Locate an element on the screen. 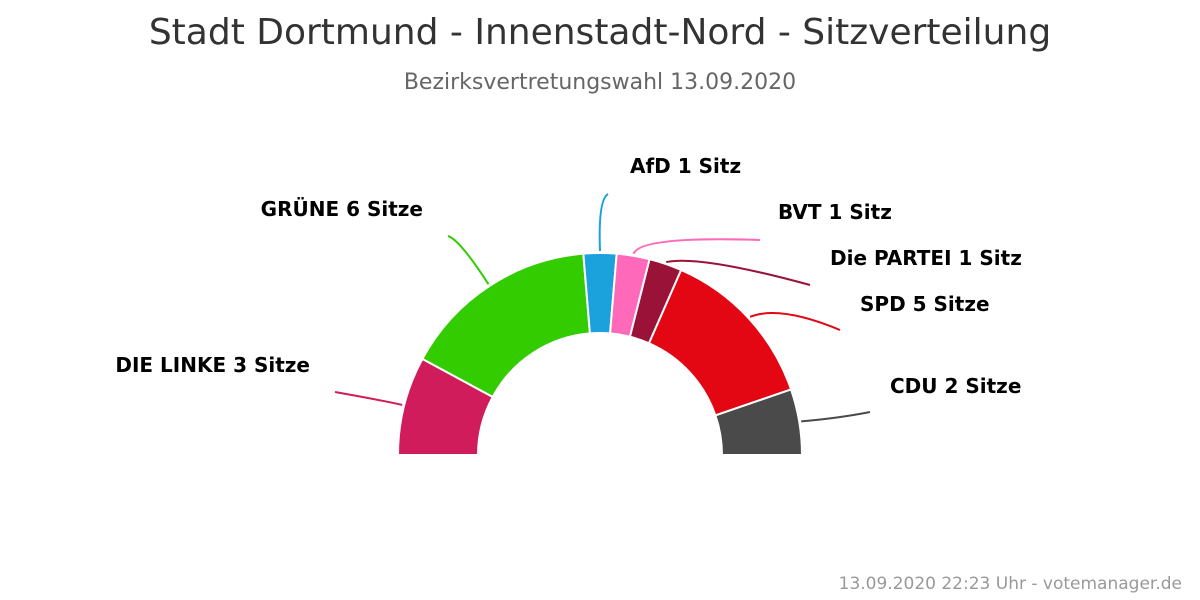  label-die-partei: Die PARTEI 1 Sitz is located at coordinates (926, 258).